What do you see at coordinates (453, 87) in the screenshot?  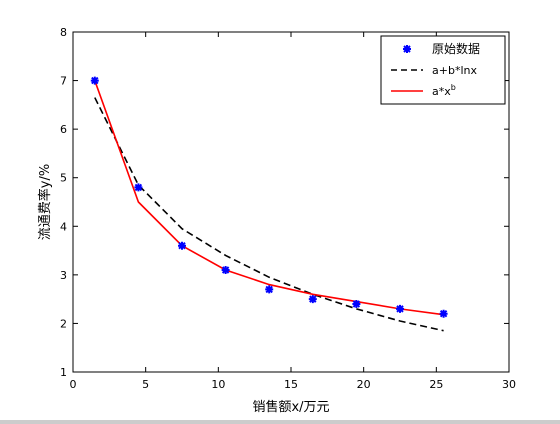 I see `legend-label-power-fit-exponent: b` at bounding box center [453, 87].